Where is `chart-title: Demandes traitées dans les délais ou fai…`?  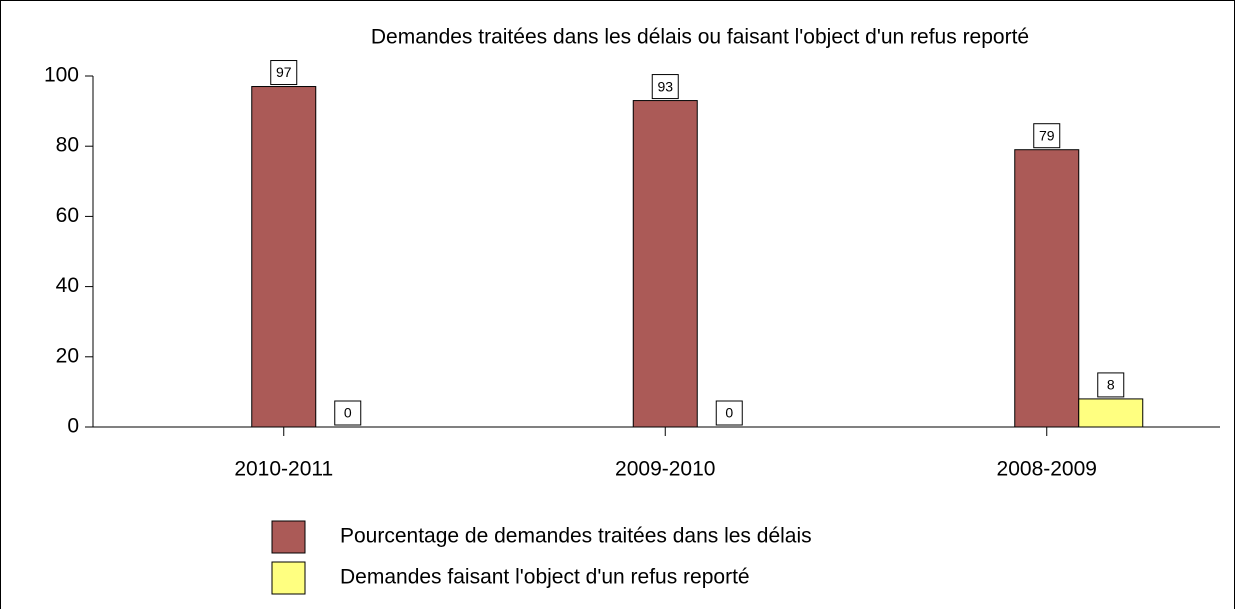 chart-title: Demandes traitées dans les délais ou fai… is located at coordinates (700, 37).